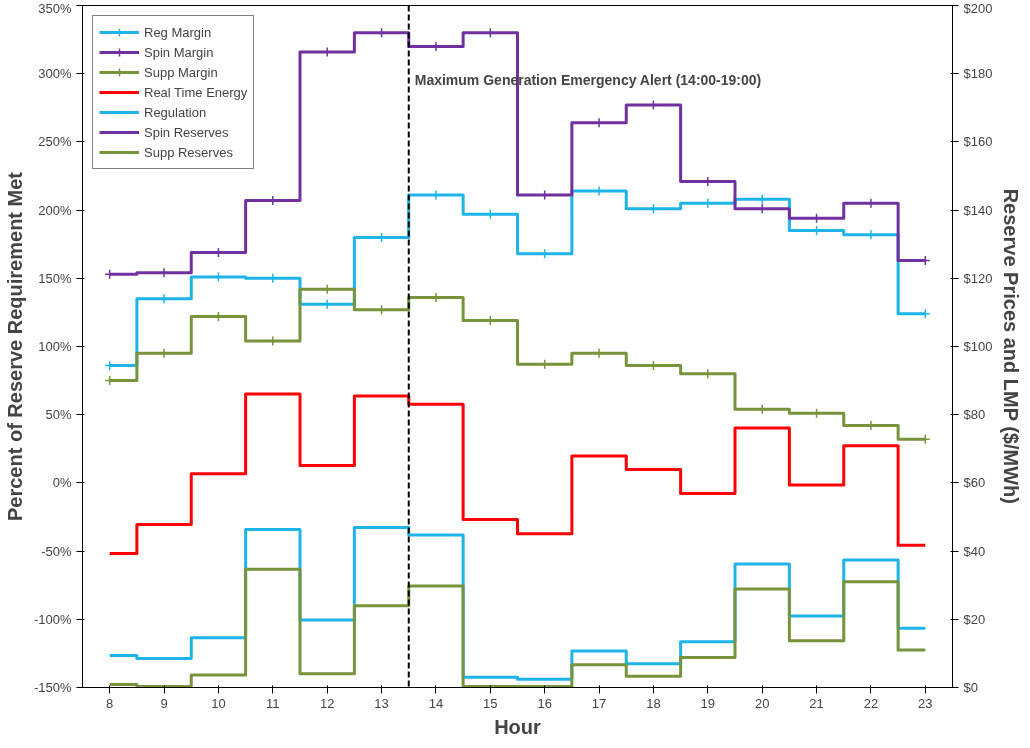 The height and width of the screenshot is (748, 1030). Describe the element at coordinates (762, 703) in the screenshot. I see `x-tick-label: 20` at that location.